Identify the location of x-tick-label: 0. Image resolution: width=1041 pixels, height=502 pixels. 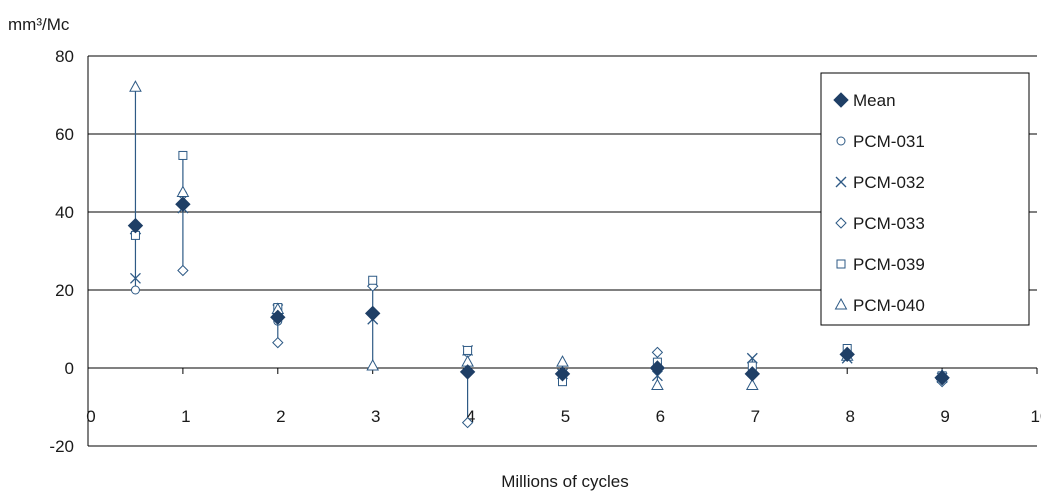
(90, 416).